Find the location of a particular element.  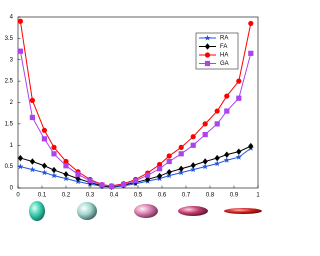

legend-label: HA is located at coordinates (224, 56).